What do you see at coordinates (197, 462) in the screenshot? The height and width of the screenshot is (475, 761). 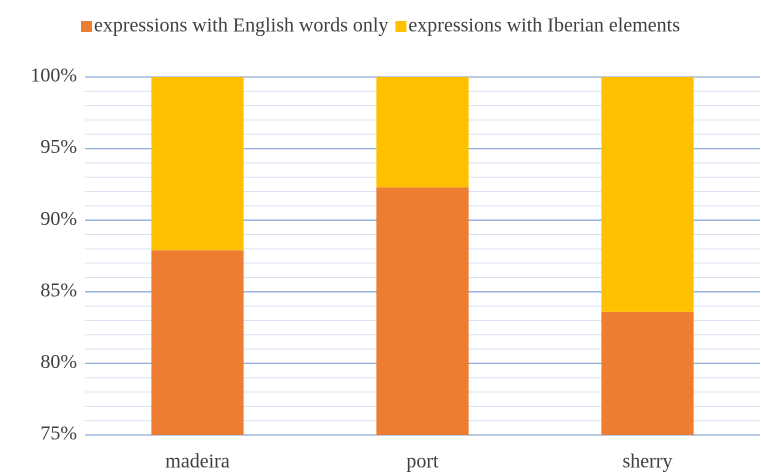 I see `x-tick-label: madeira` at bounding box center [197, 462].